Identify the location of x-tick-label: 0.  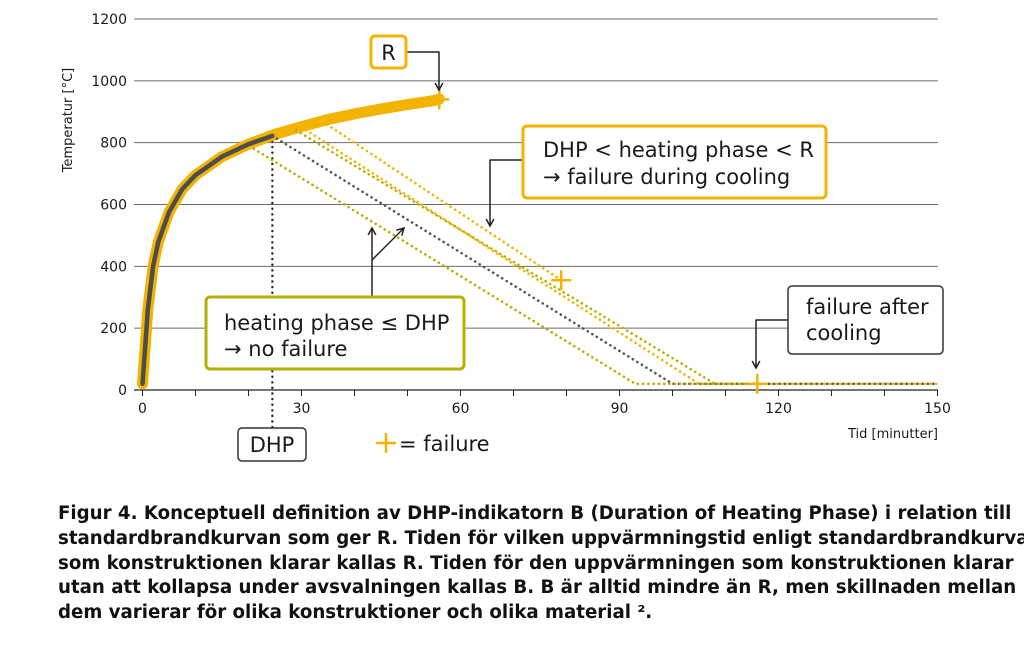
(142, 409).